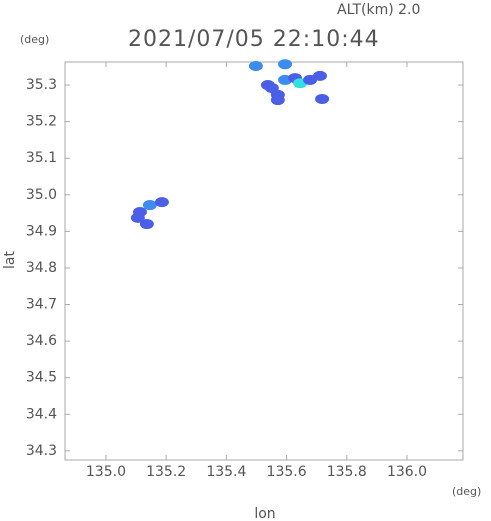  Describe the element at coordinates (41, 341) in the screenshot. I see `y-tick-label: 34.6` at that location.